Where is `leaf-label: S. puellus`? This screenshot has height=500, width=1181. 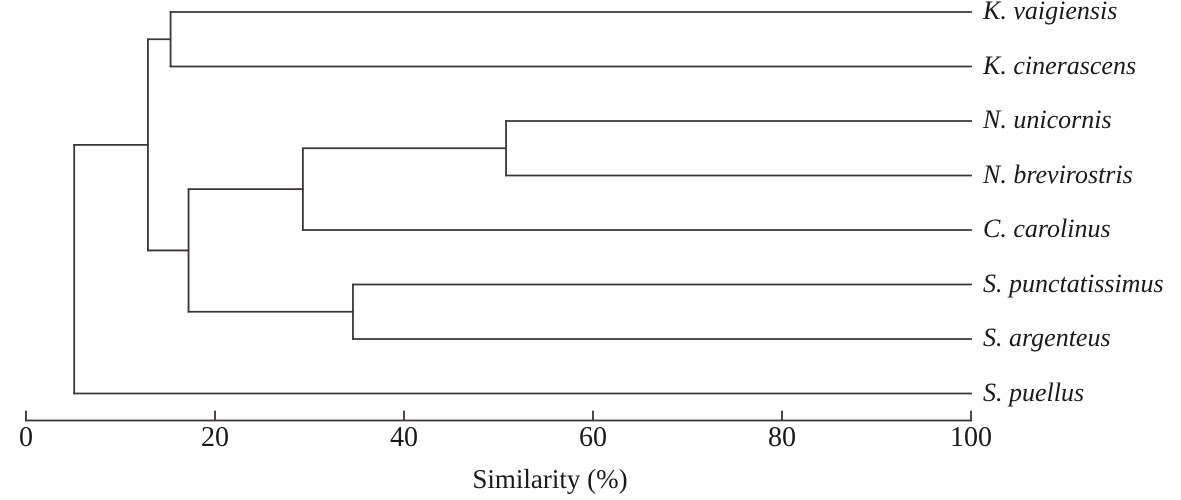 leaf-label: S. puellus is located at coordinates (1034, 392).